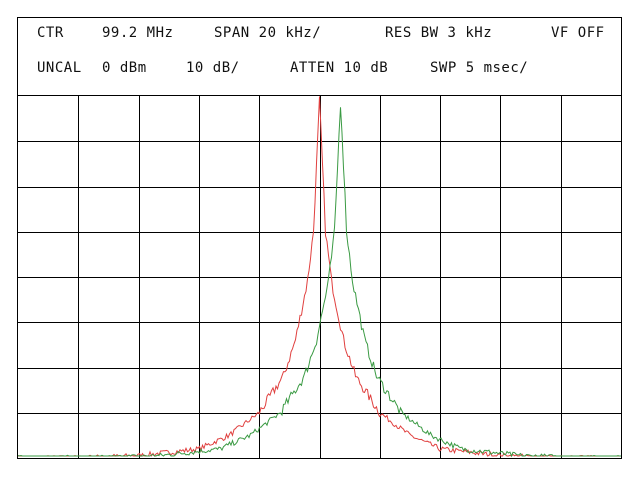 Image resolution: width=640 pixels, height=480 pixels. What do you see at coordinates (124, 68) in the screenshot?
I see `reference-level: 0 dBm` at bounding box center [124, 68].